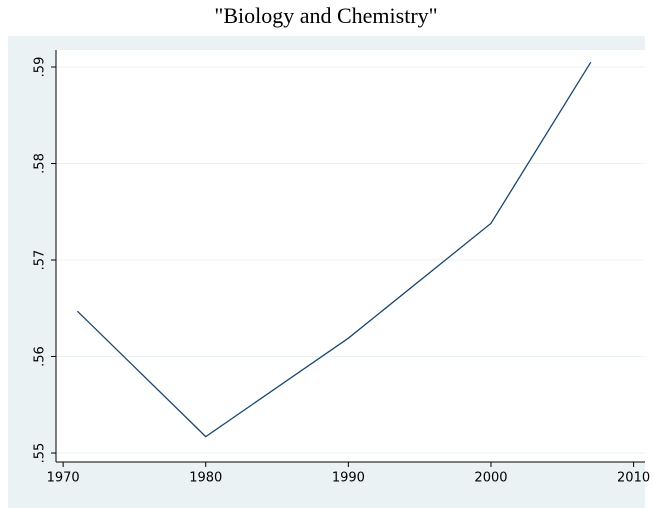  I want to click on y-tick-label: .57, so click(40, 260).